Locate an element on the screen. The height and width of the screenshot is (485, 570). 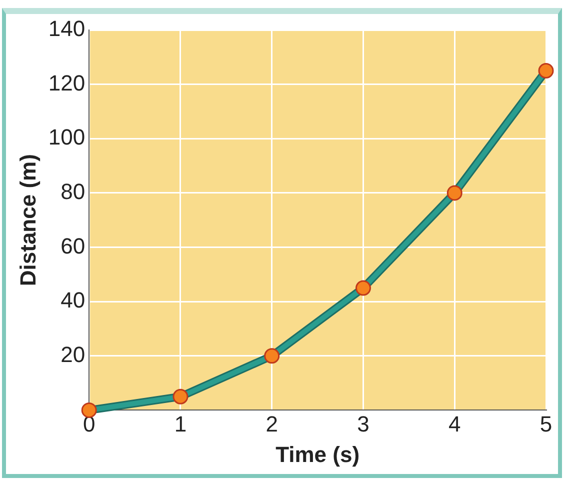
x-tick-label: 2 is located at coordinates (272, 423).